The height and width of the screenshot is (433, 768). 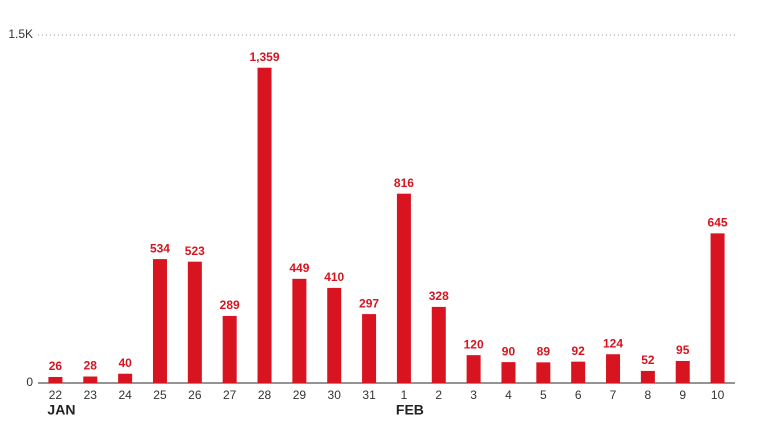 What do you see at coordinates (648, 395) in the screenshot?
I see `x-tick-label: 8` at bounding box center [648, 395].